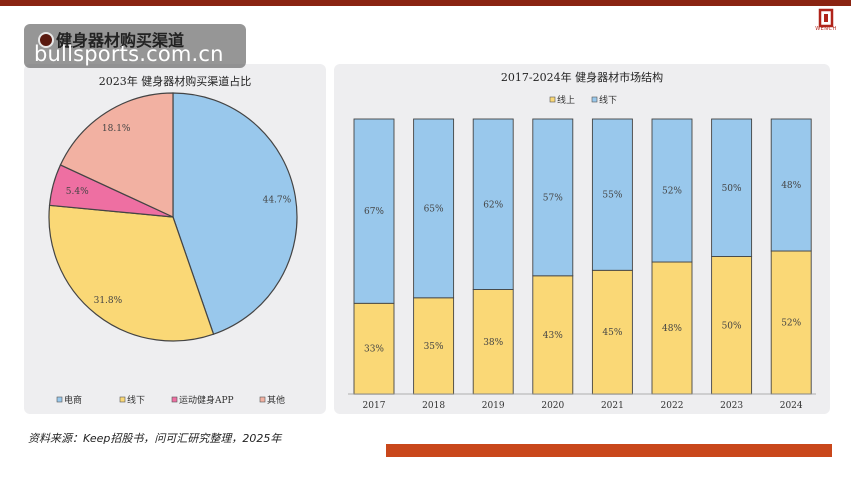 The image size is (851, 479). What do you see at coordinates (566, 100) in the screenshot?
I see `legend-label: 线上` at bounding box center [566, 100].